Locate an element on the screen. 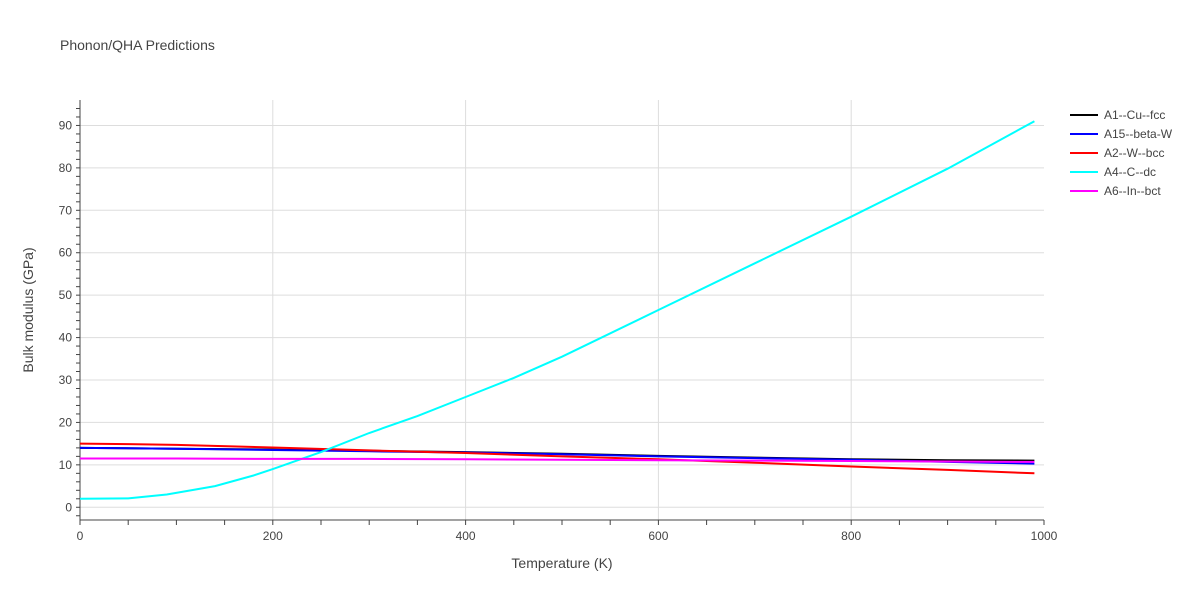 The height and width of the screenshot is (600, 1200). x-tick-label: 600 is located at coordinates (658, 536).